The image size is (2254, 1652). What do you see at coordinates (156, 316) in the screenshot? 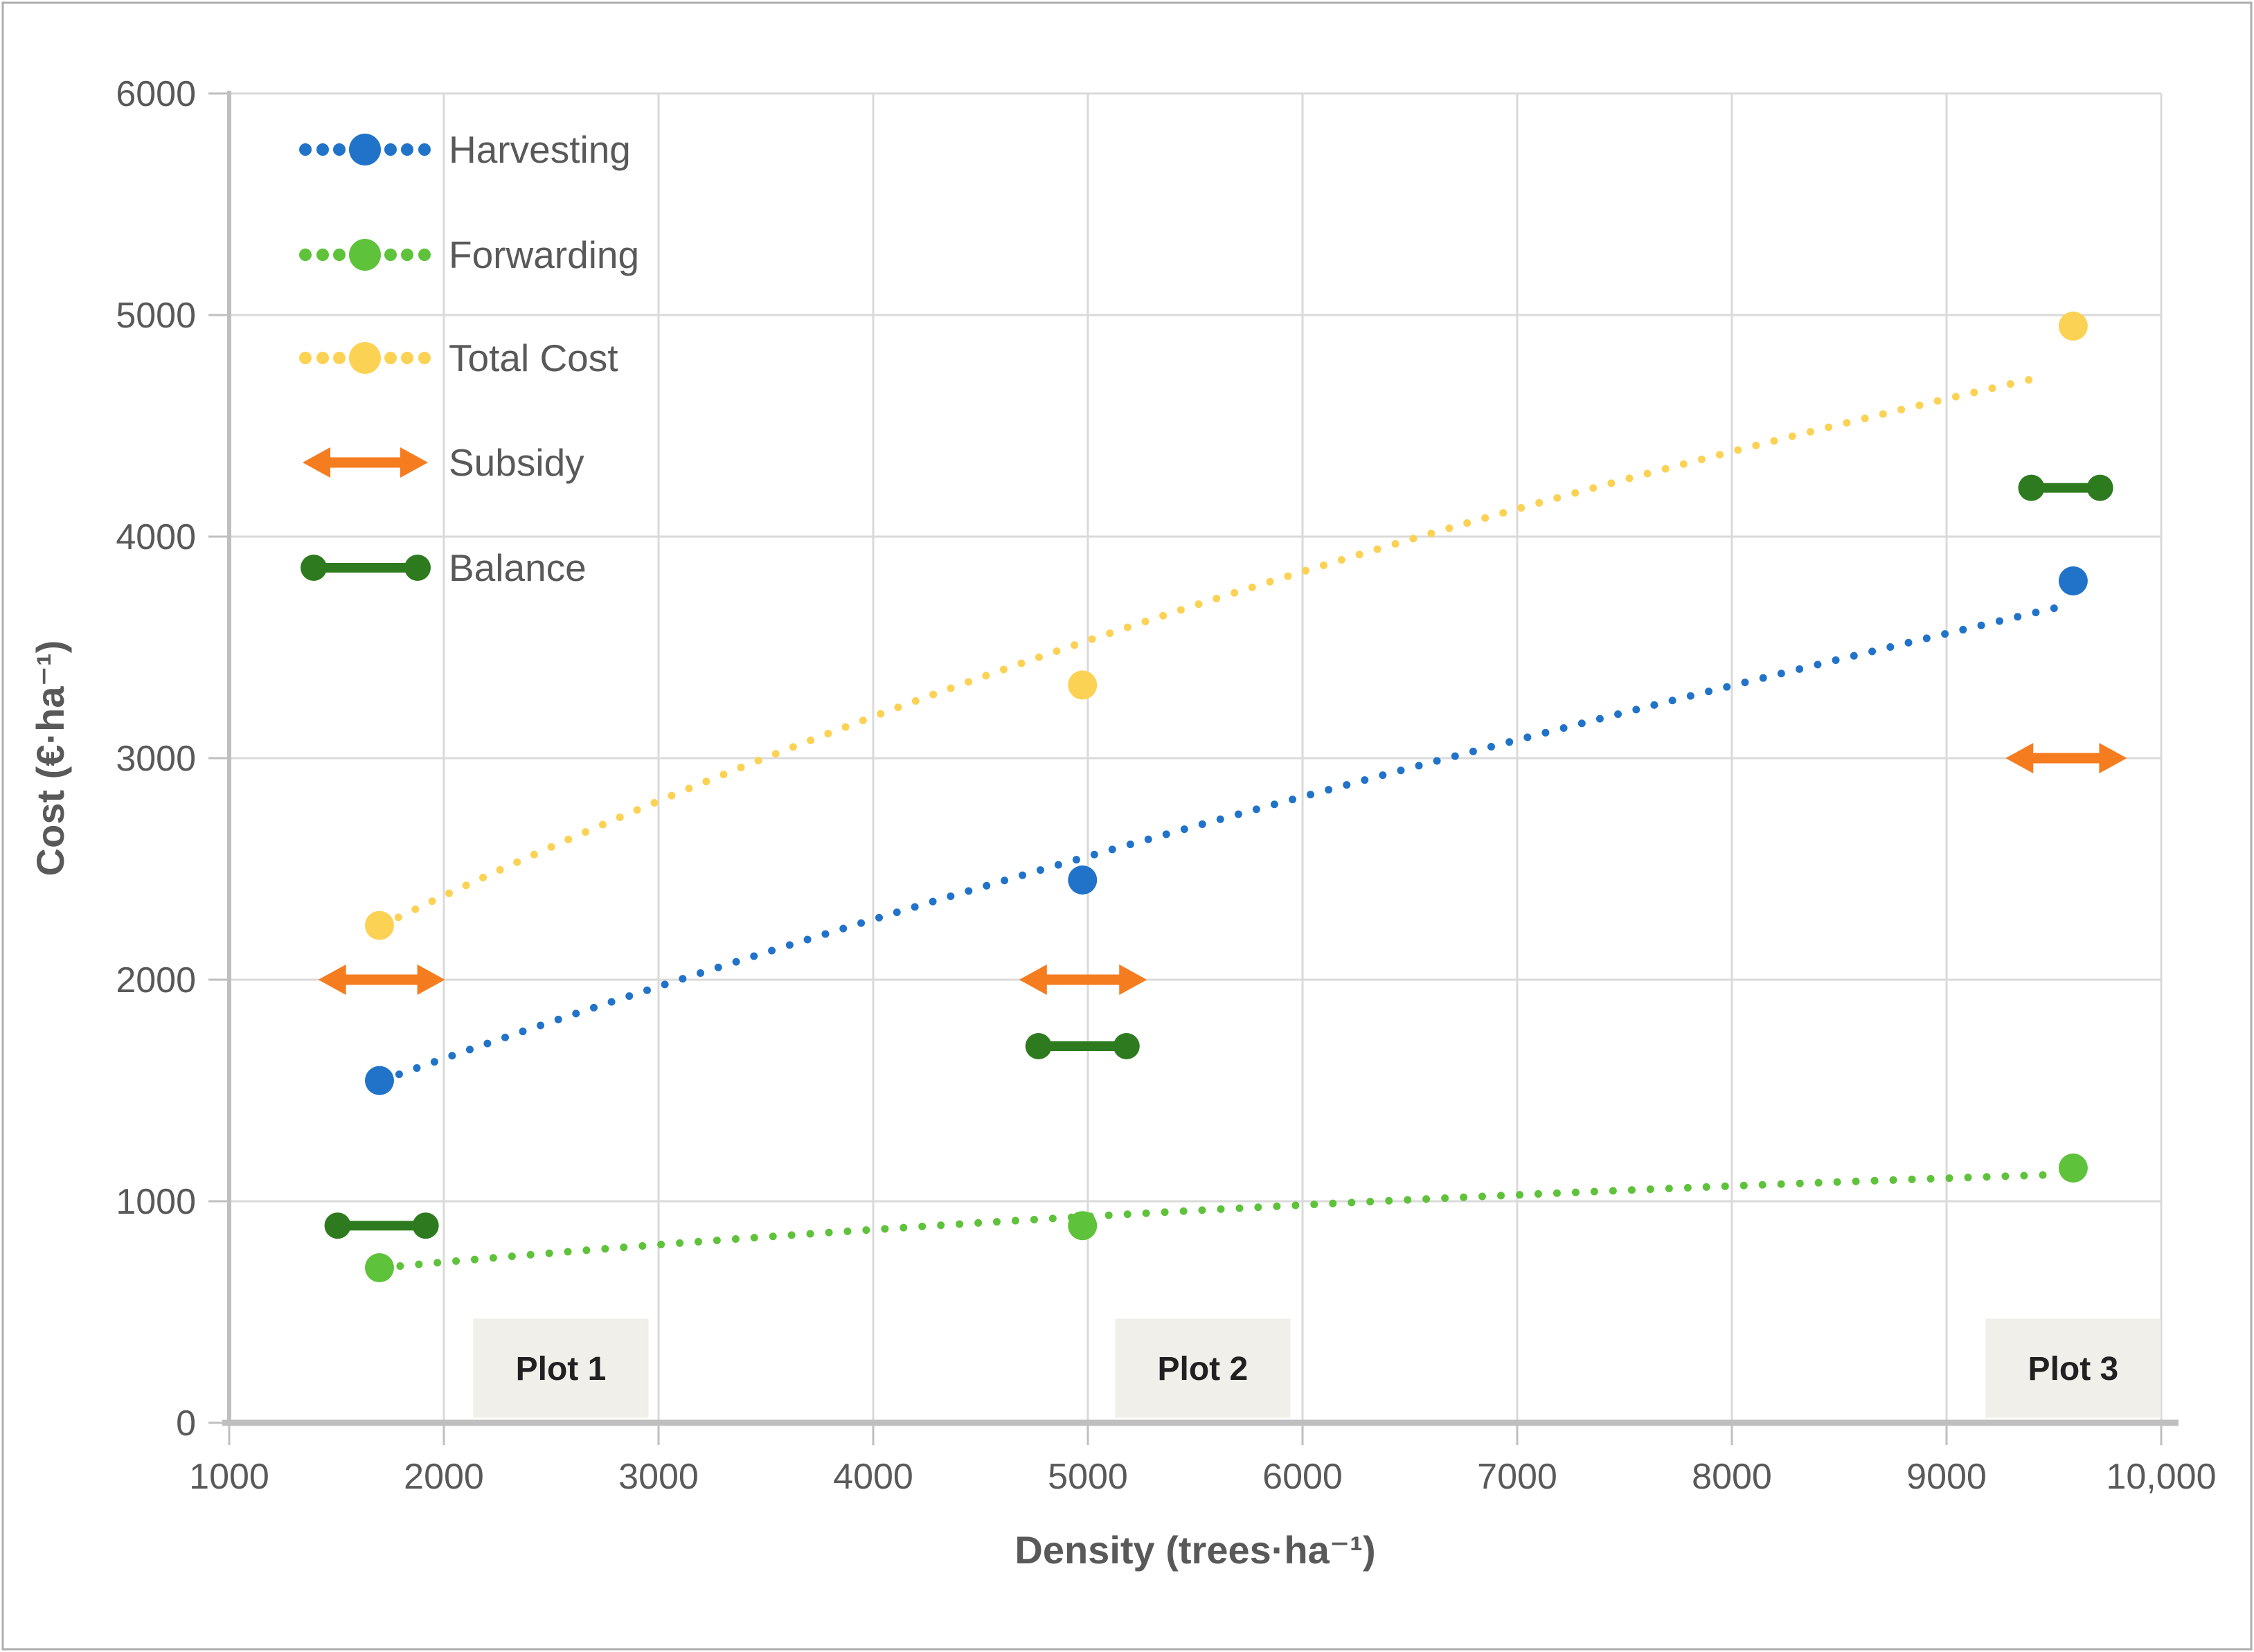
I see `y-tick-label: 5000` at bounding box center [156, 316].